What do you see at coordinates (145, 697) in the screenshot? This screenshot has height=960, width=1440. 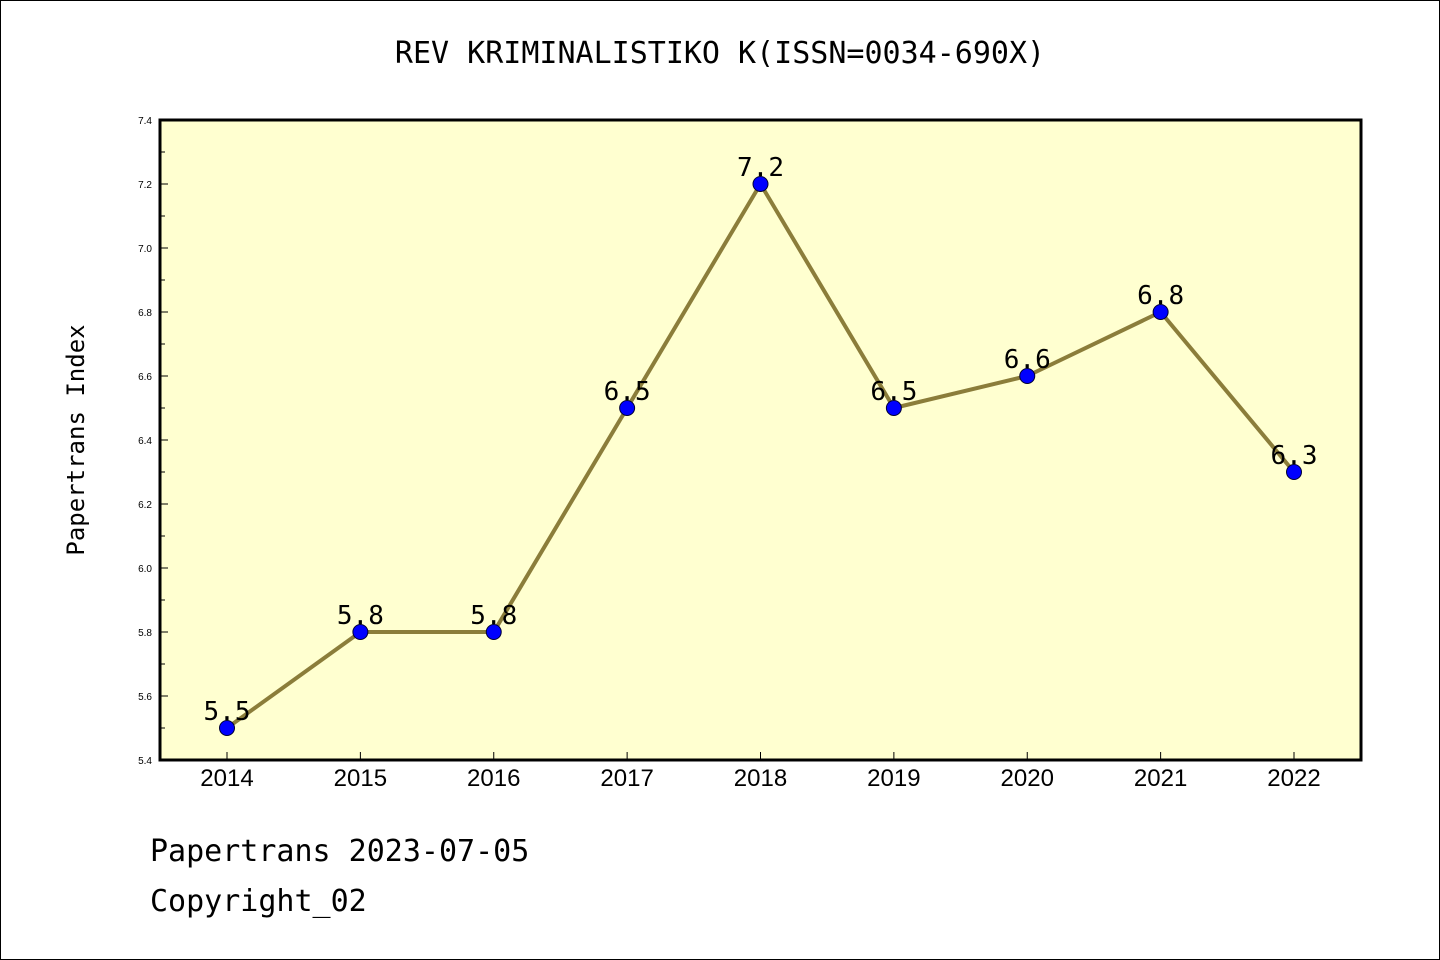 I see `y-tick-label: 5.6` at bounding box center [145, 697].